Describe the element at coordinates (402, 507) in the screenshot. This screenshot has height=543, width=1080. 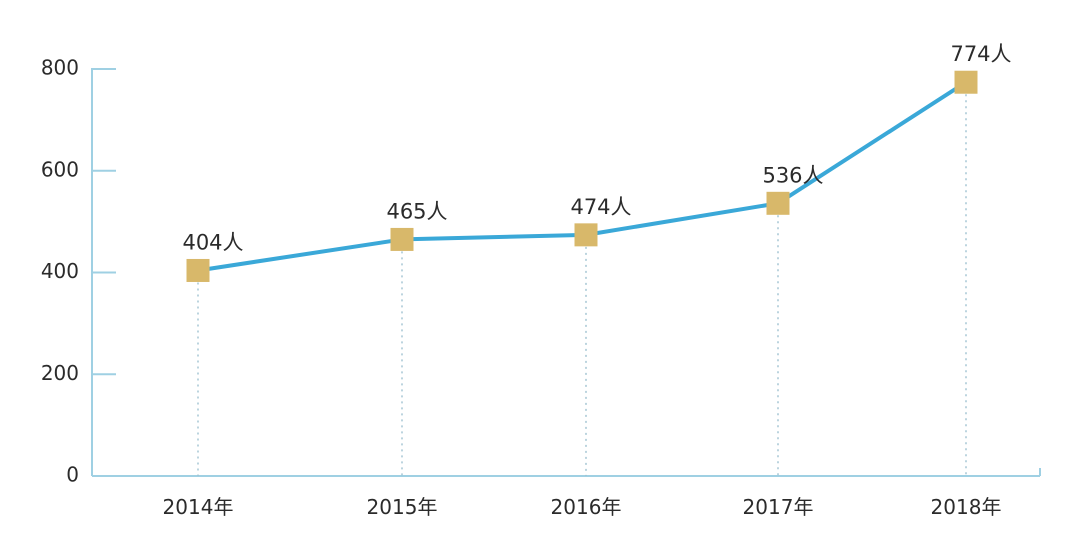
I see `x-tick-label: 2015年` at that location.